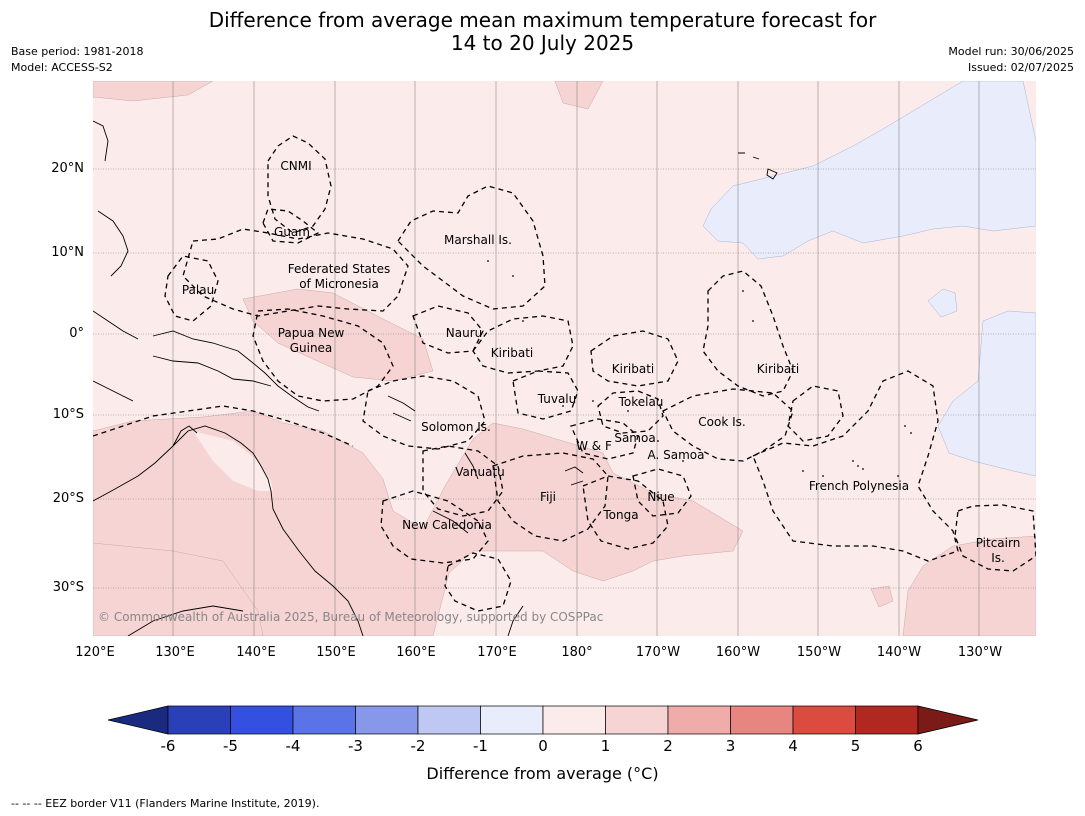 This screenshot has width=1085, height=816. What do you see at coordinates (293, 746) in the screenshot?
I see `colorbar-tick-label: -4` at bounding box center [293, 746].